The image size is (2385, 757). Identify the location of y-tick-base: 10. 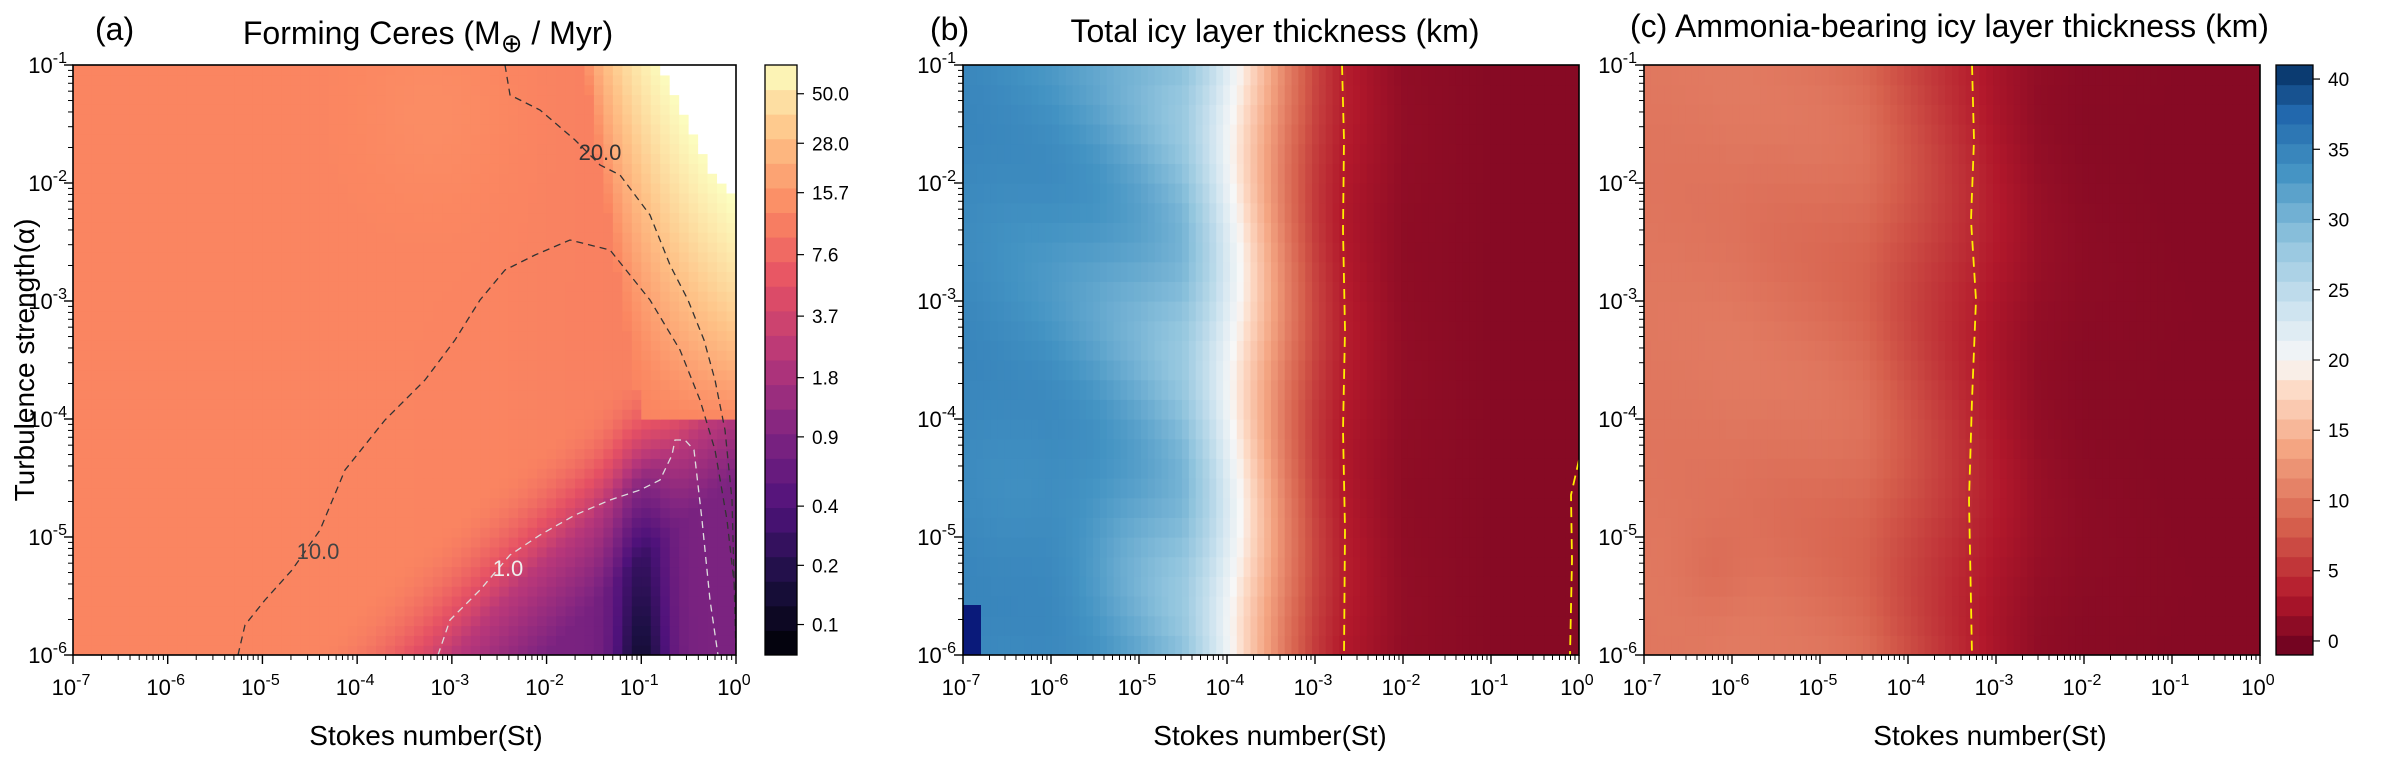
(40, 183).